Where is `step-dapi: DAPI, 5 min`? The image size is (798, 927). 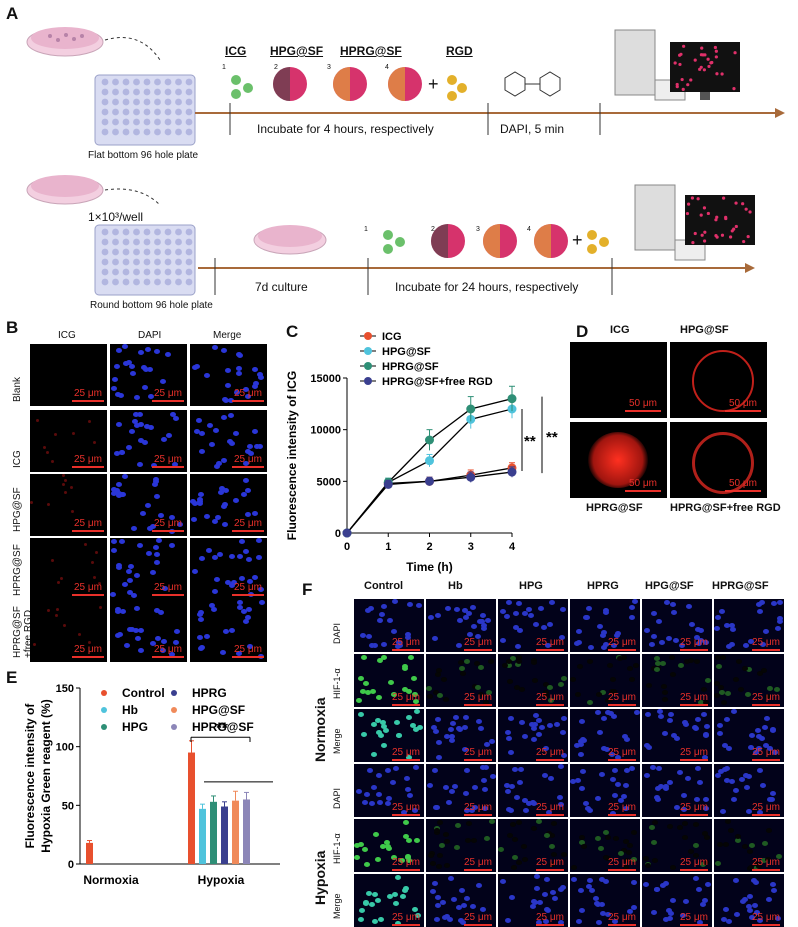 step-dapi: DAPI, 5 min is located at coordinates (532, 129).